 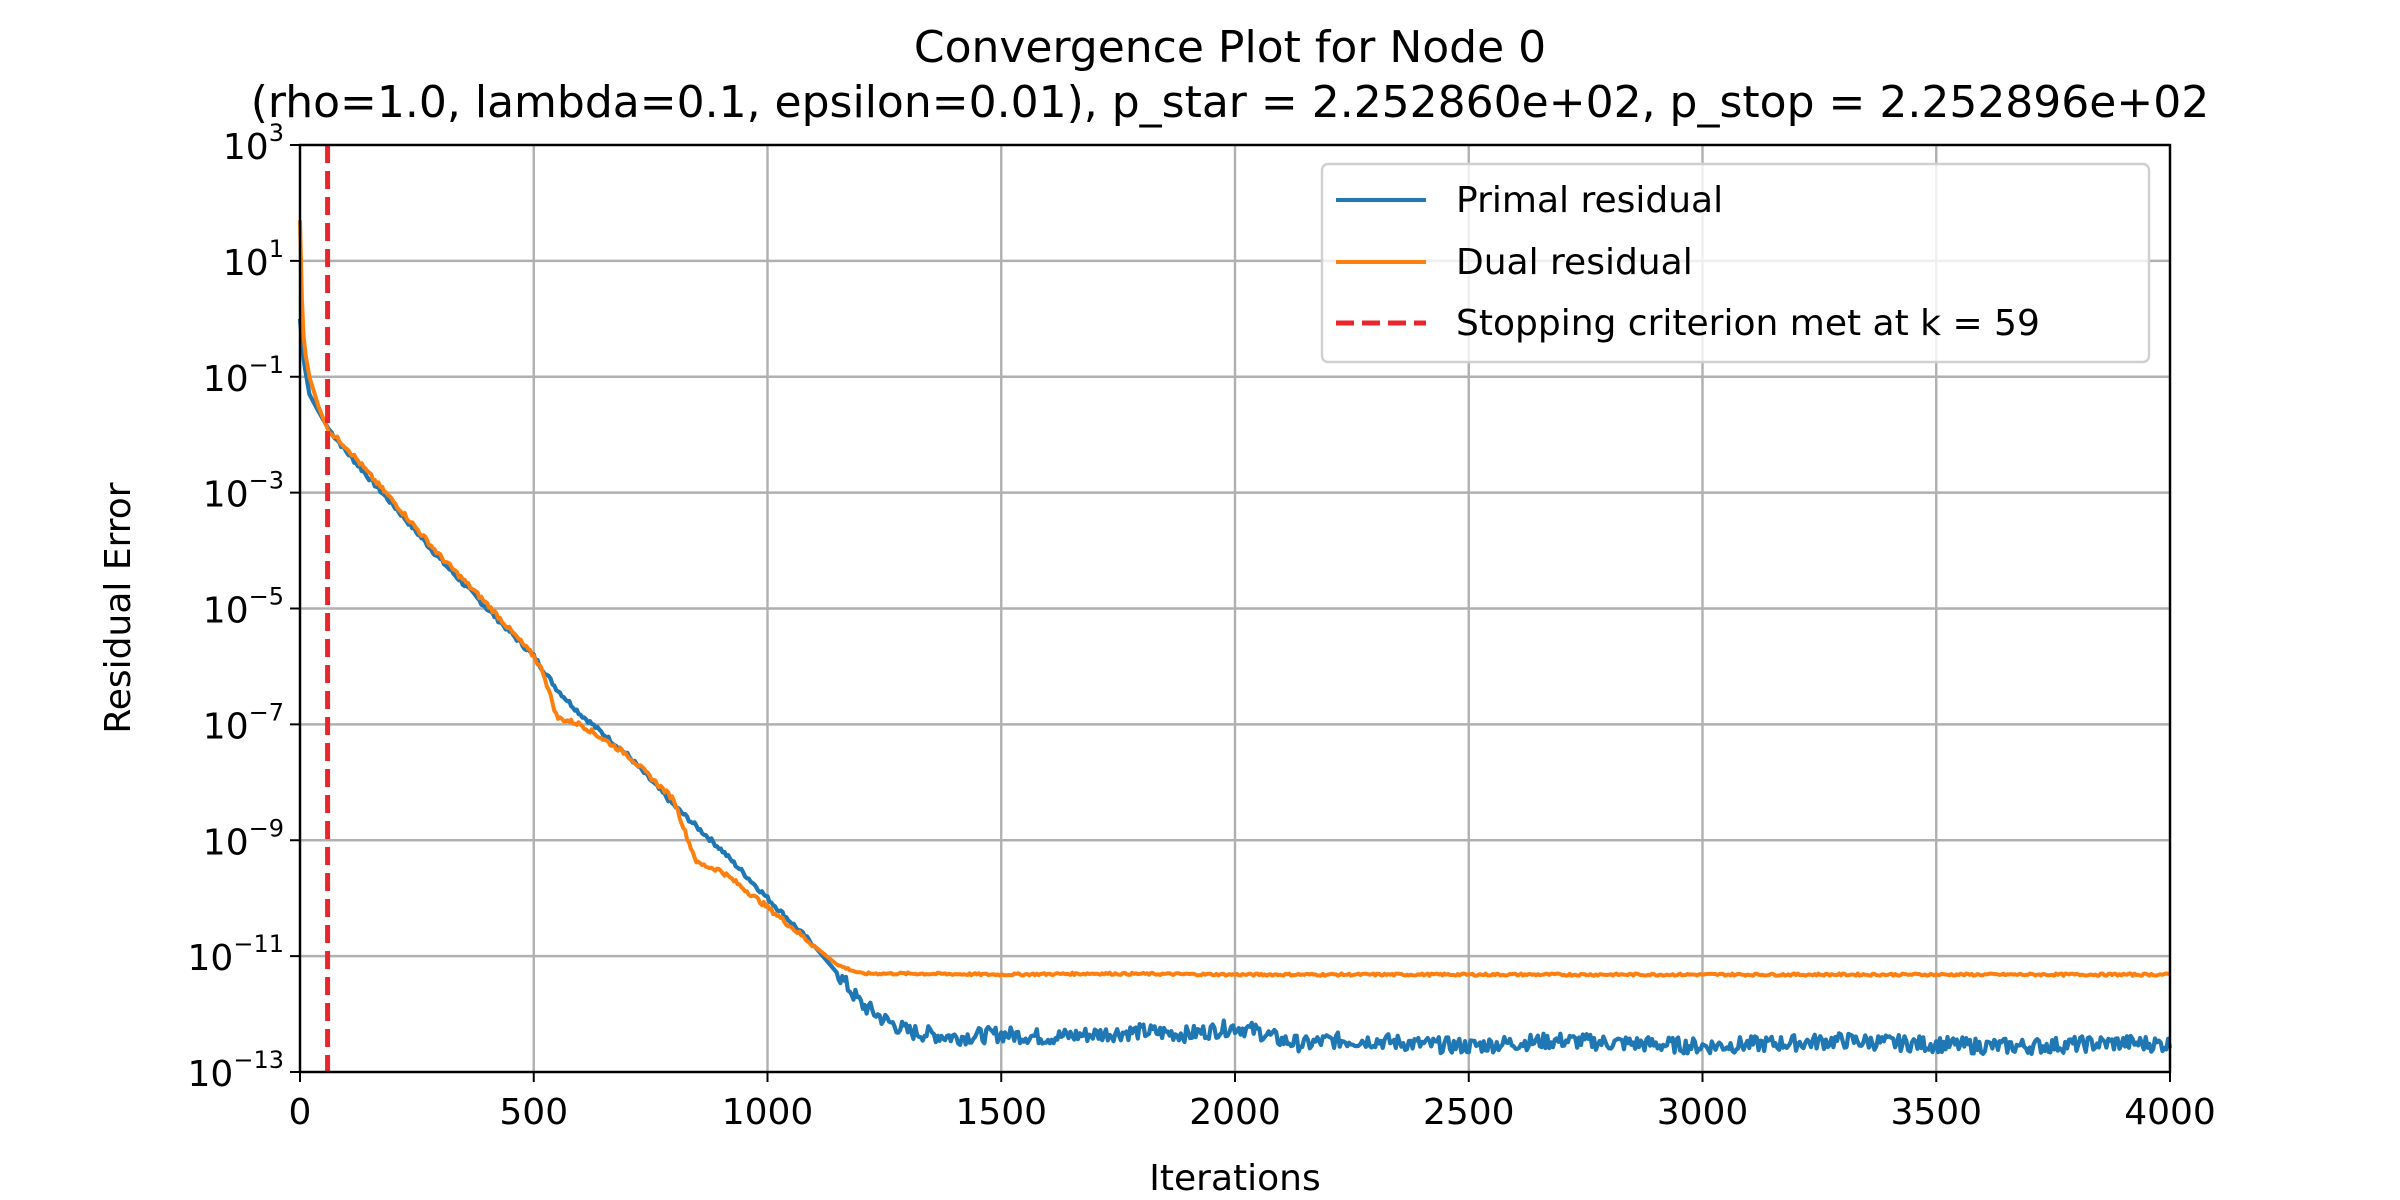 What do you see at coordinates (1589, 200) in the screenshot?
I see `legend-entry-primal: Primal residual` at bounding box center [1589, 200].